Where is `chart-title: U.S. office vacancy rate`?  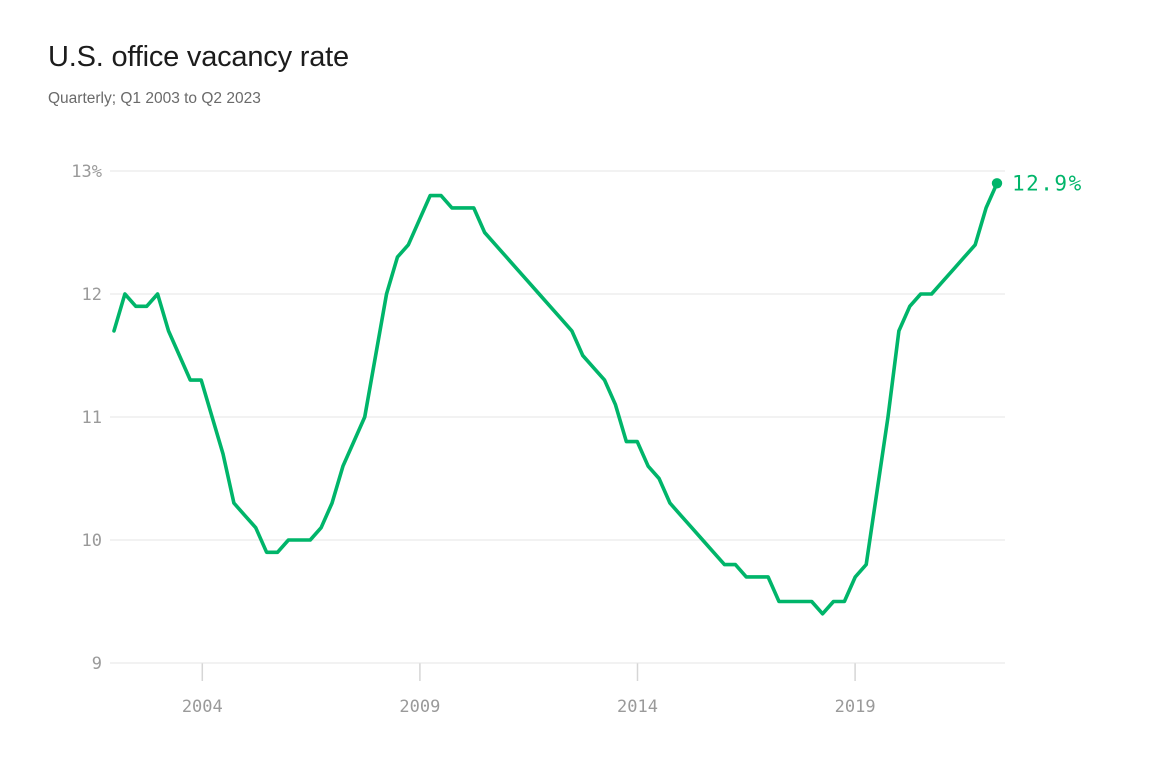
chart-title: U.S. office vacancy rate is located at coordinates (198, 57).